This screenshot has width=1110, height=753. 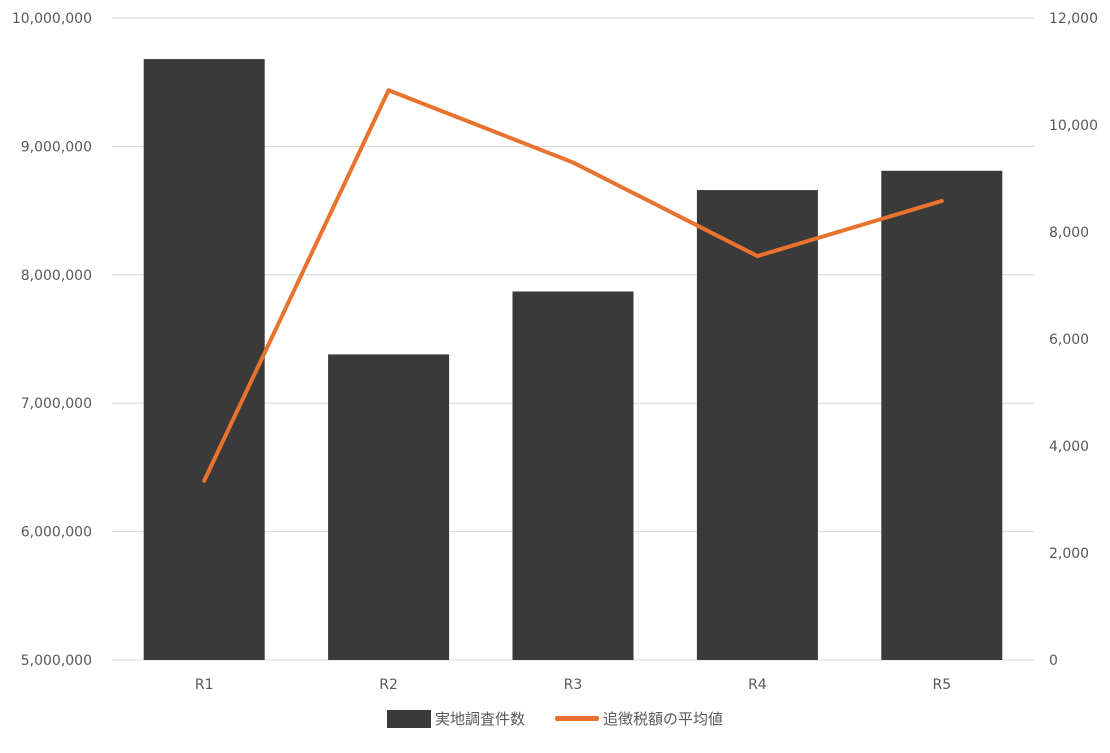 What do you see at coordinates (388, 685) in the screenshot?
I see `x-tick-label: R2` at bounding box center [388, 685].